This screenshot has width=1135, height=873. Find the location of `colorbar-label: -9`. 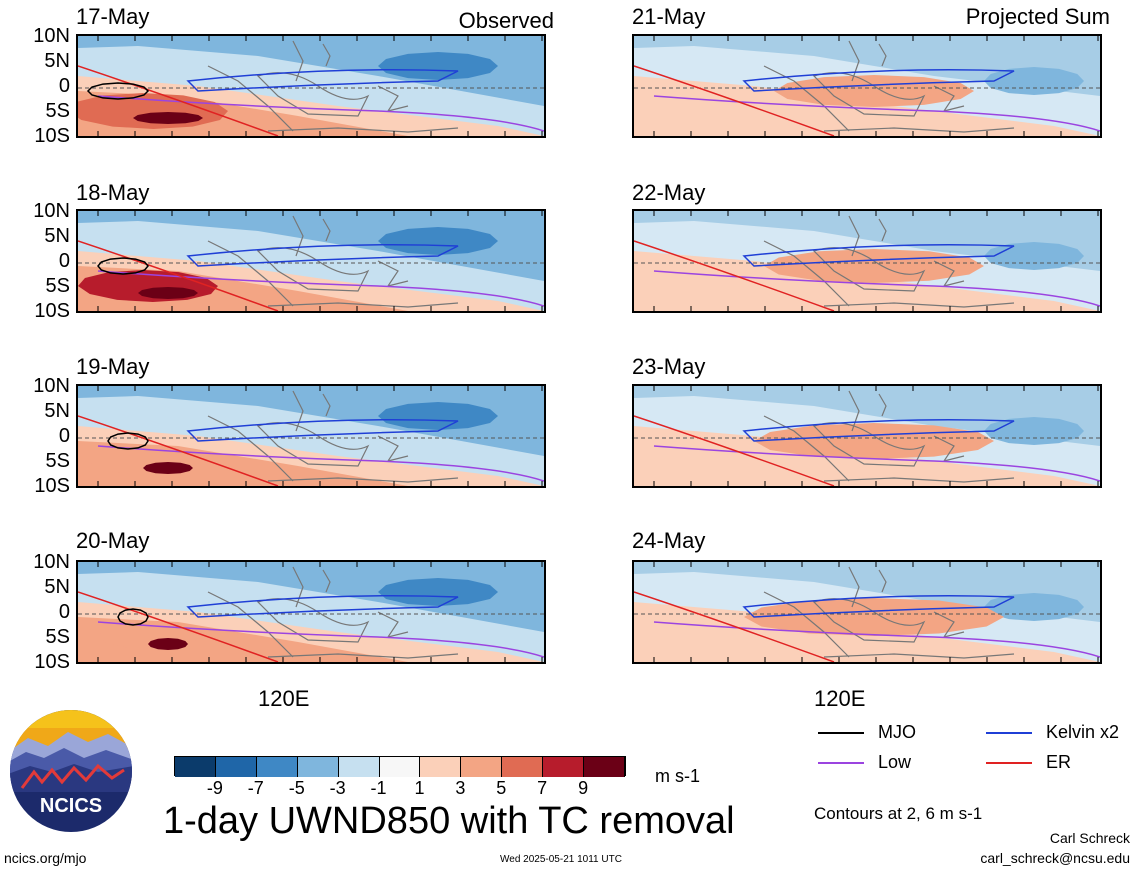

colorbar-label: -9 is located at coordinates (214, 788).